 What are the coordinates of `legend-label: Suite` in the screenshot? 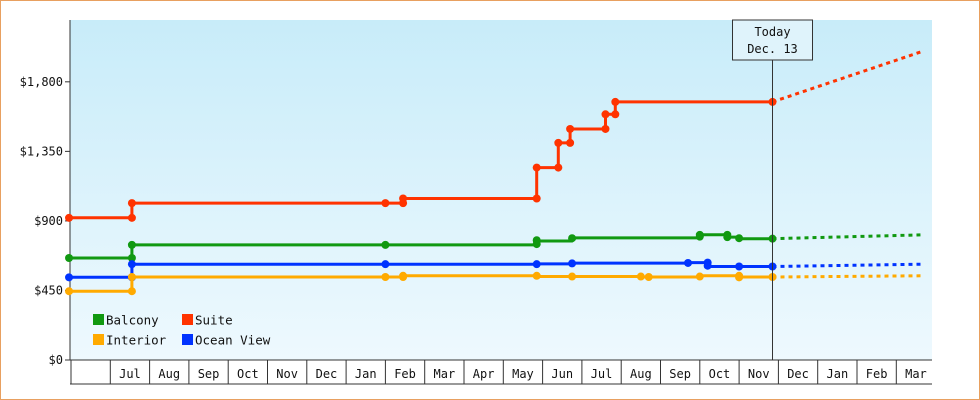 It's located at (214, 320).